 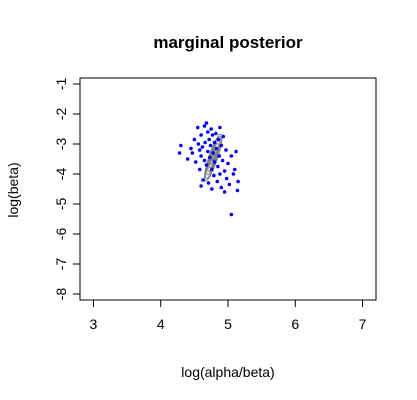 What do you see at coordinates (228, 42) in the screenshot?
I see `chart-title: marginal posterior` at bounding box center [228, 42].